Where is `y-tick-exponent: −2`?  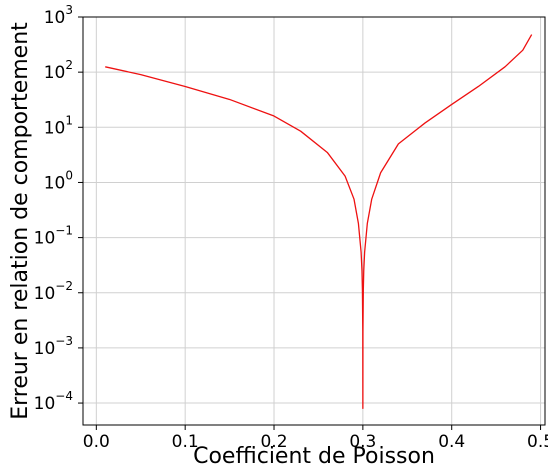 y-tick-exponent: −2 is located at coordinates (64, 286).